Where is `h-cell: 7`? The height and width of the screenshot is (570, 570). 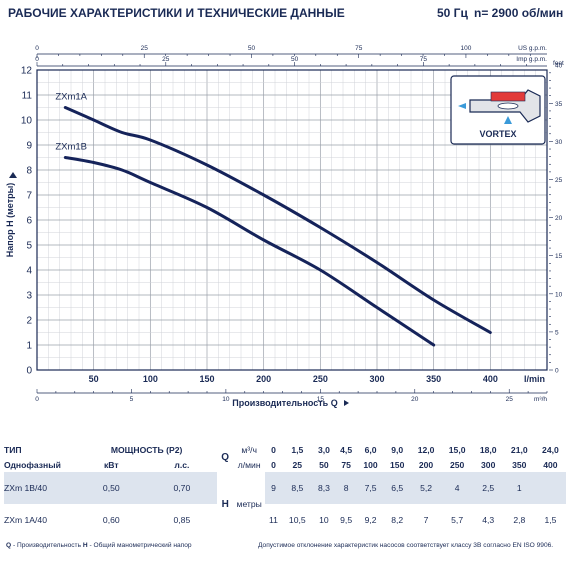
h-cell: 7 is located at coordinates (426, 520).